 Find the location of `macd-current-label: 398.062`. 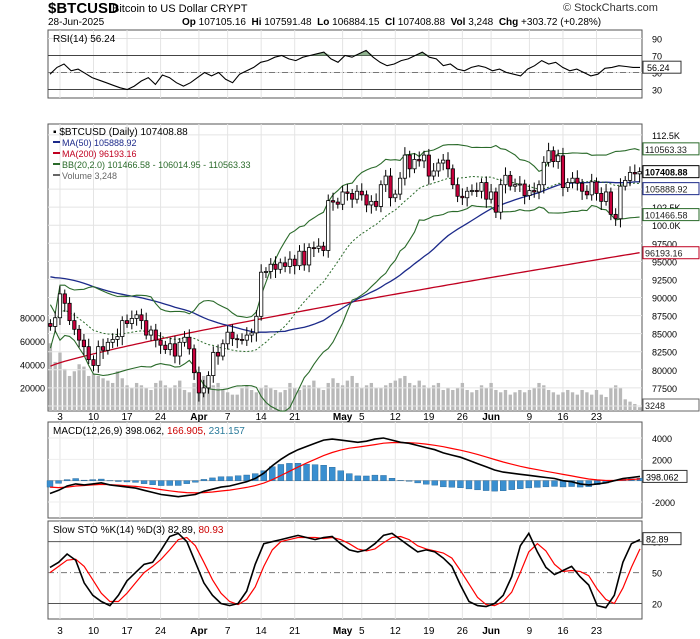

macd-current-label: 398.062 is located at coordinates (662, 477).